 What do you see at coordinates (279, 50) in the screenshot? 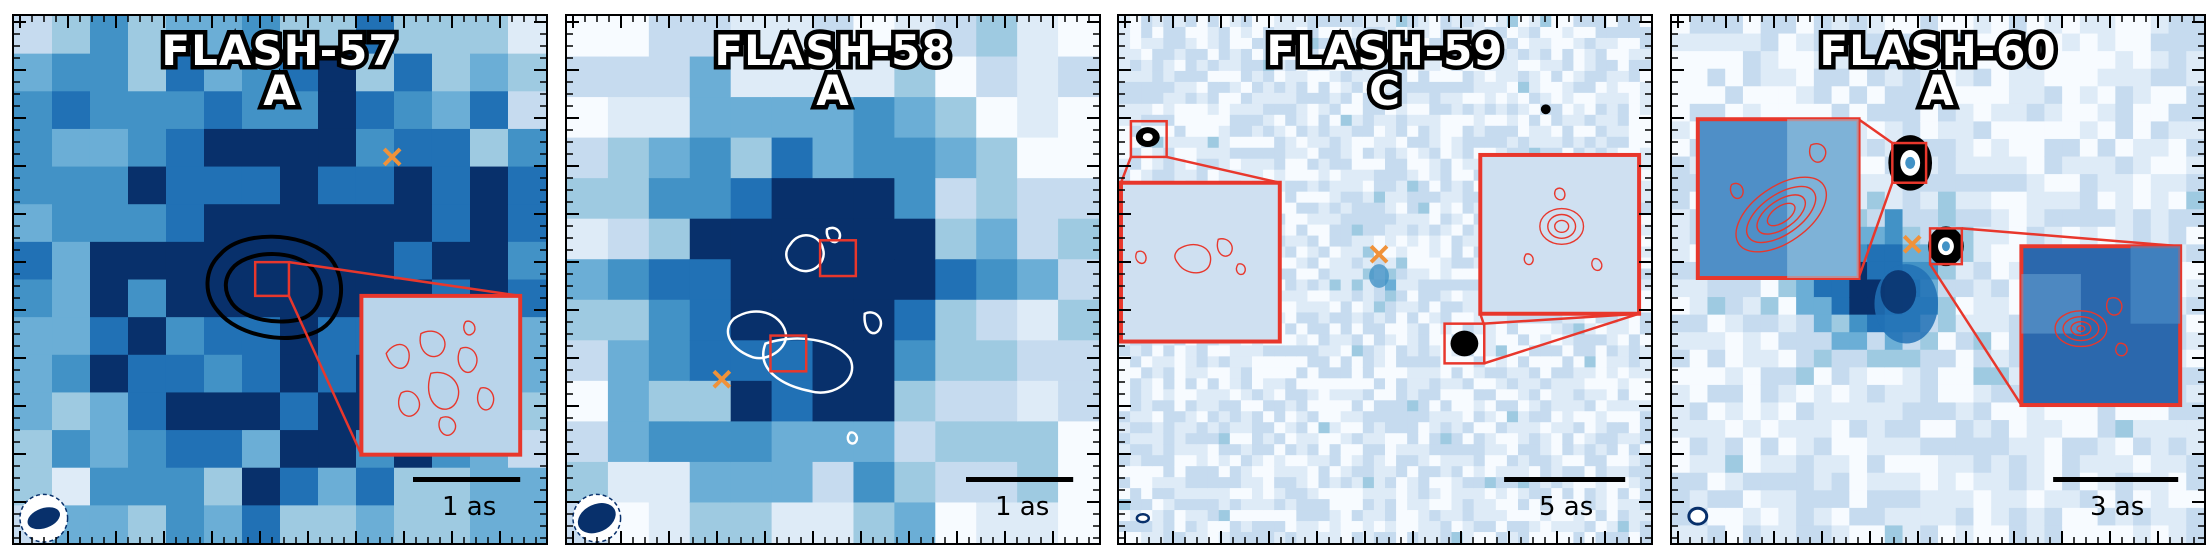
I see `panel-title: FLASH-57` at bounding box center [279, 50].